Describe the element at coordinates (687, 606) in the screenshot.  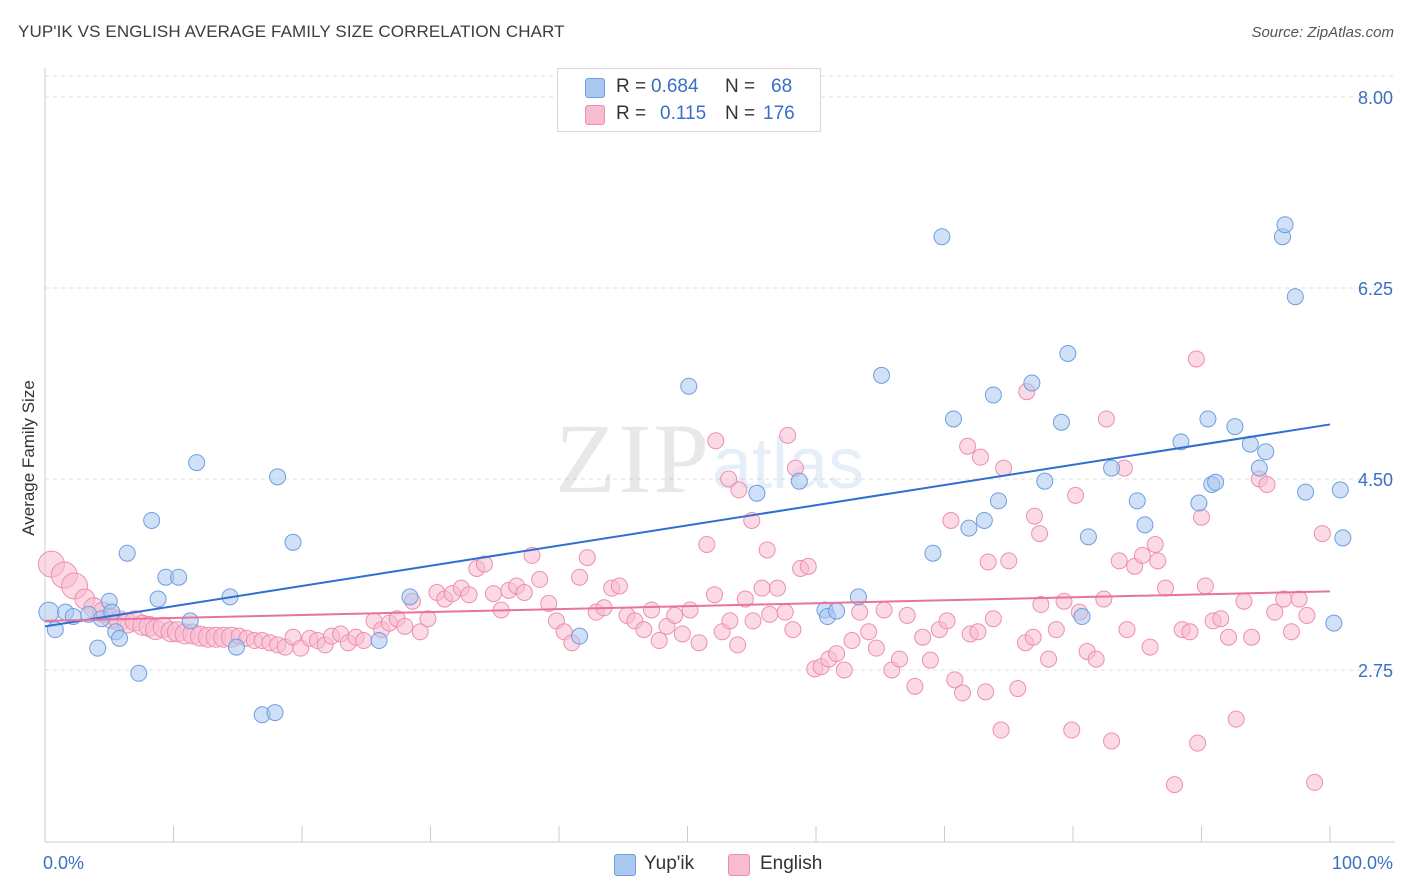
I see `english-trend-line` at that location.